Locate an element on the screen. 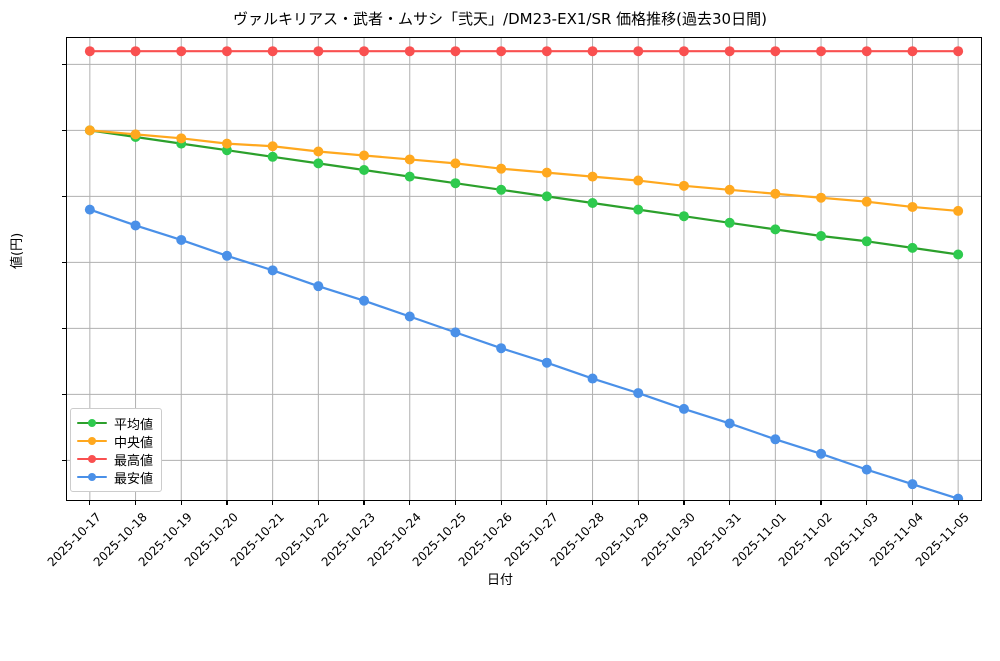 The image size is (1000, 661). legend-item-1: 中央値 is located at coordinates (115, 441).